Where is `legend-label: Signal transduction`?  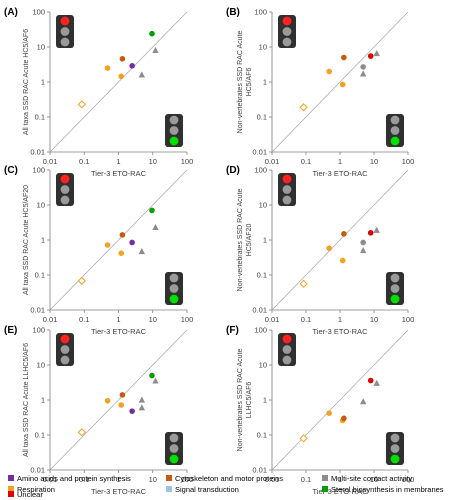 legend-label: Signal transduction is located at coordinates (207, 489).